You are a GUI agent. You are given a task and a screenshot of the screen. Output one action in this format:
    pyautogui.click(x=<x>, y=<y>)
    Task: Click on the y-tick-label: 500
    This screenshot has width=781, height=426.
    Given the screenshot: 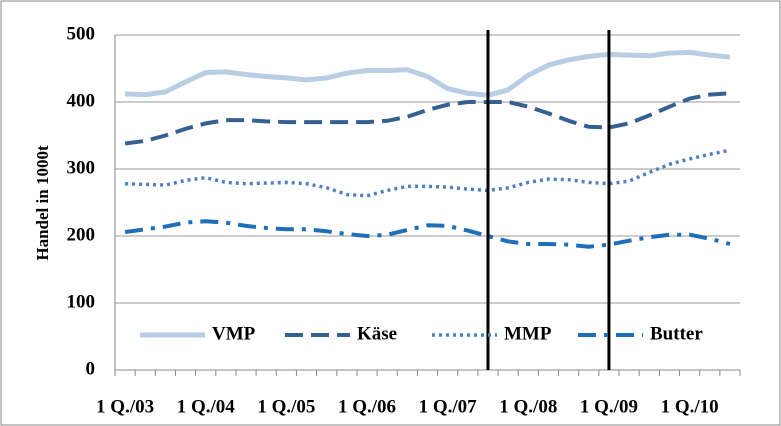 What is the action you would take?
    pyautogui.click(x=81, y=33)
    